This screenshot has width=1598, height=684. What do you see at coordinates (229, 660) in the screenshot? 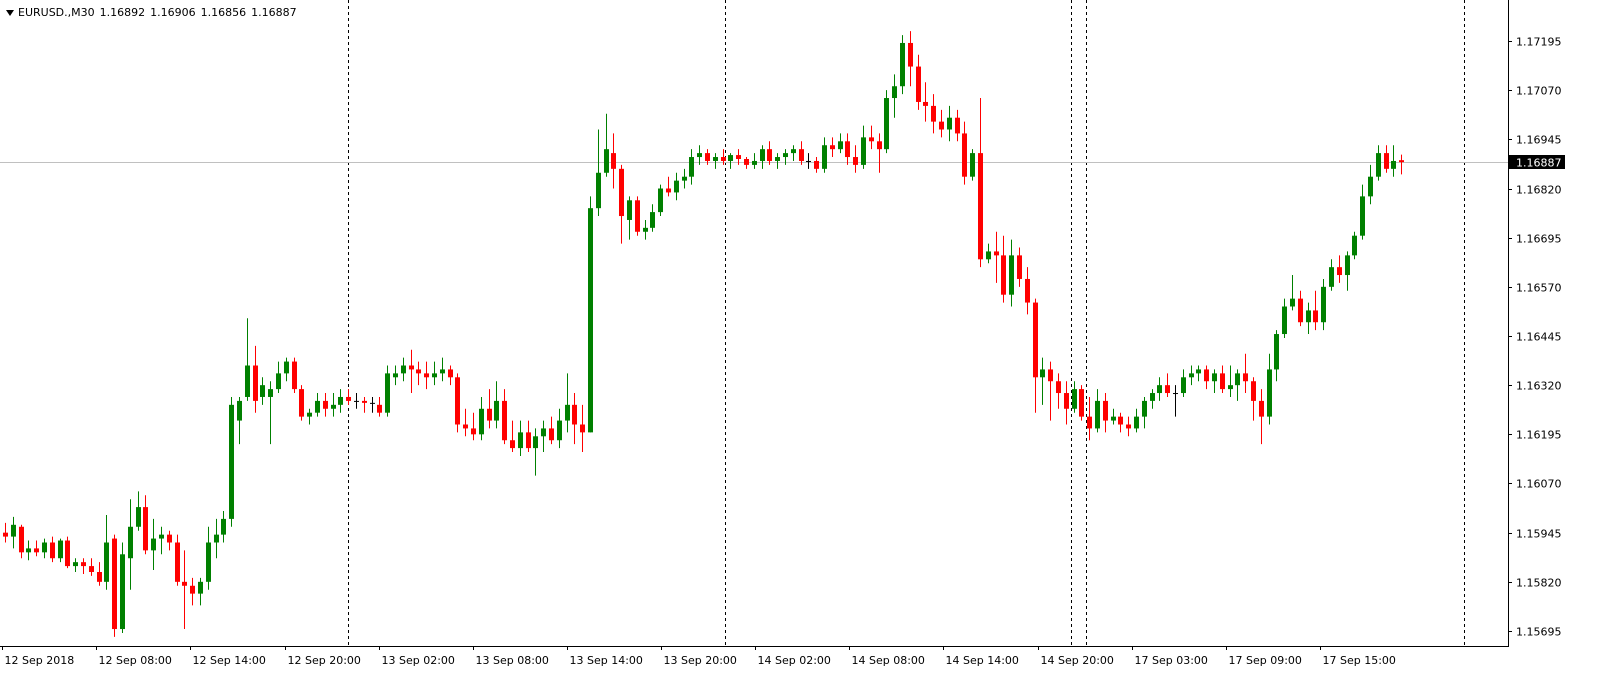
I see `time-tick-label: 12 Sep 14:00` at bounding box center [229, 660].